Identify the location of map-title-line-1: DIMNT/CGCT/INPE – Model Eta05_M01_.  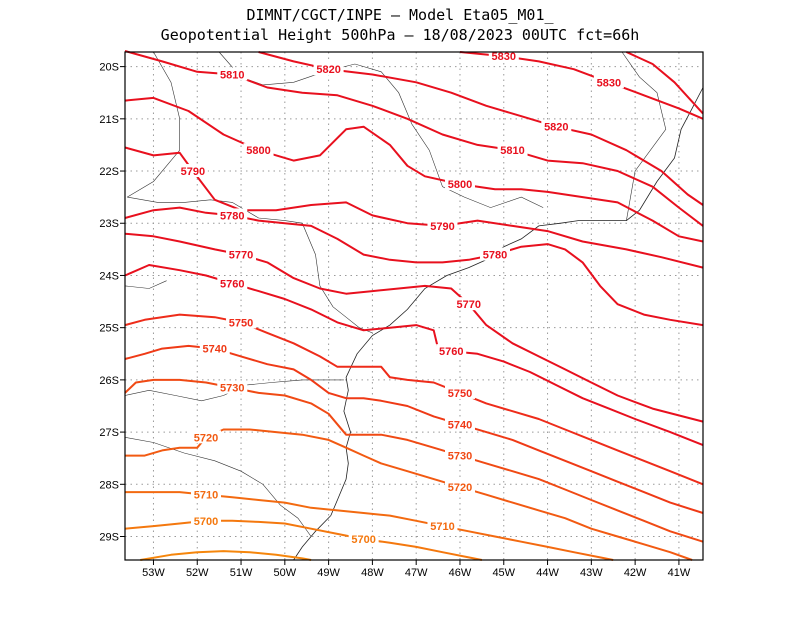
(400, 15).